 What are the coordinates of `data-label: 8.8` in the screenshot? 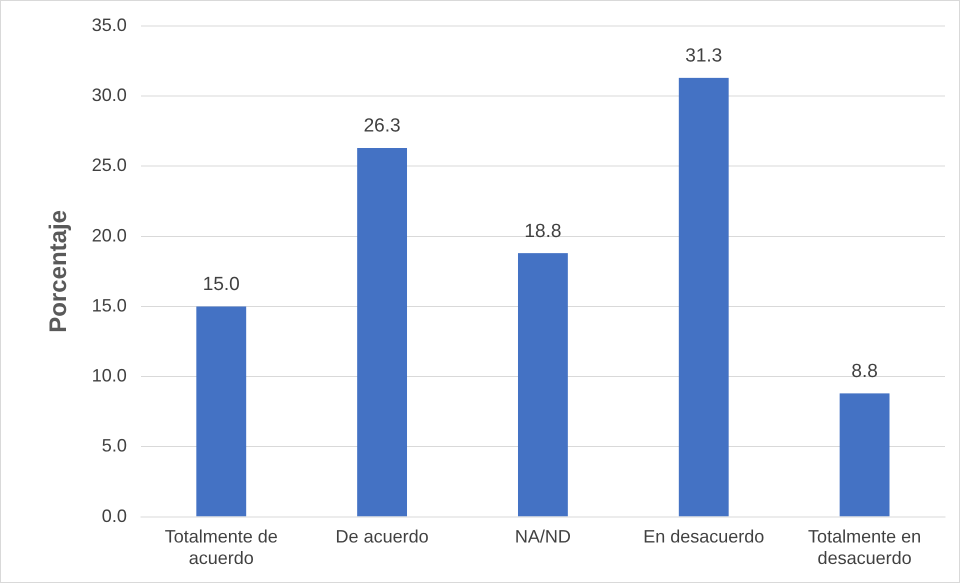 It's located at (864, 371).